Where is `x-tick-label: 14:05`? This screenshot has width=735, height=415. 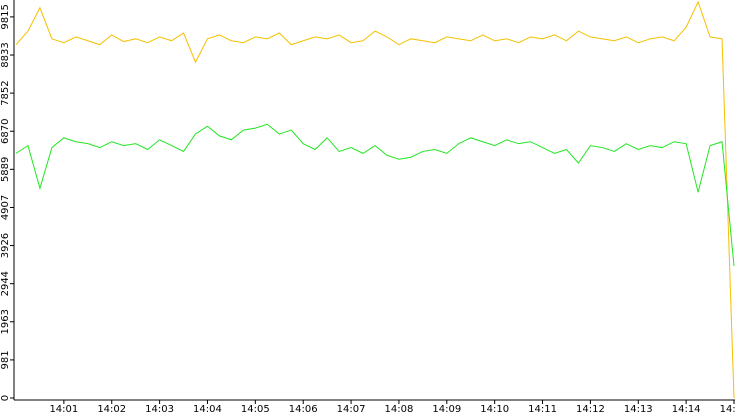 x-tick-label: 14:05 is located at coordinates (255, 409).